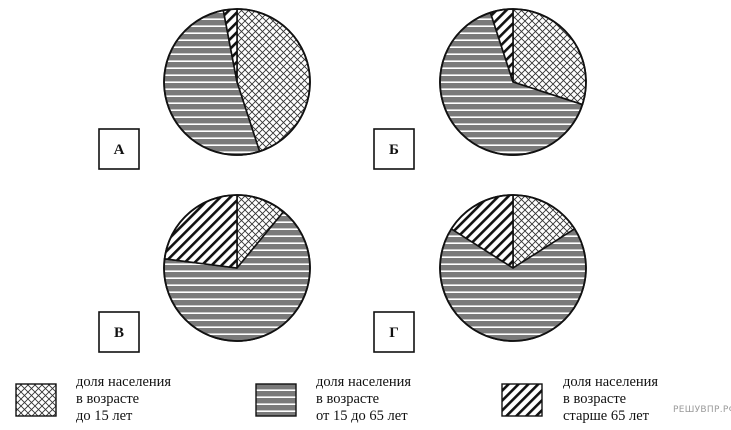 This screenshot has height=430, width=731. Describe the element at coordinates (124, 399) in the screenshot. I see `legend-text-under-15: доля населения в возрасте до 15 лет` at that location.